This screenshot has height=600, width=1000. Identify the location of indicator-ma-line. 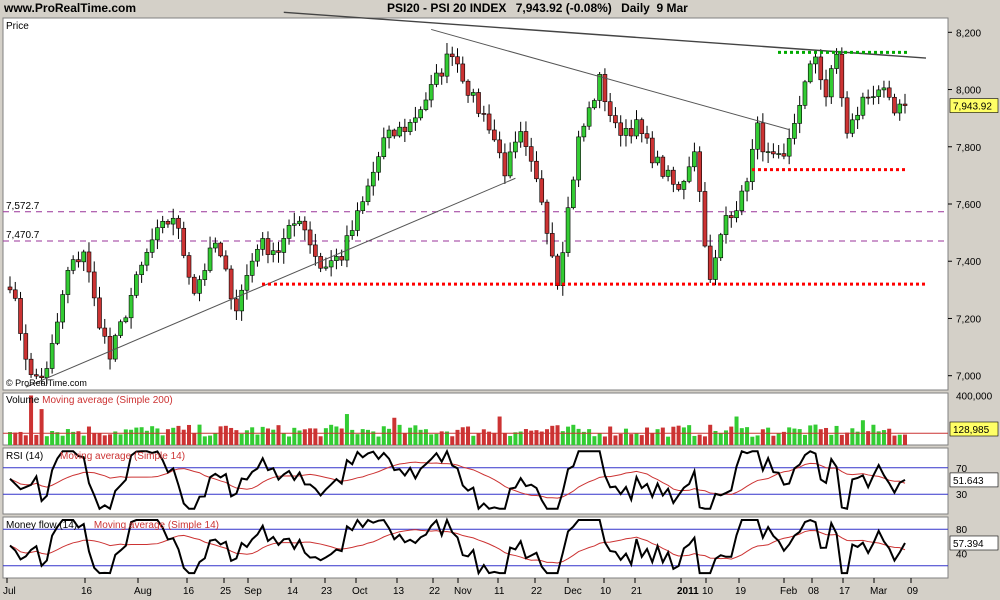
(457, 480).